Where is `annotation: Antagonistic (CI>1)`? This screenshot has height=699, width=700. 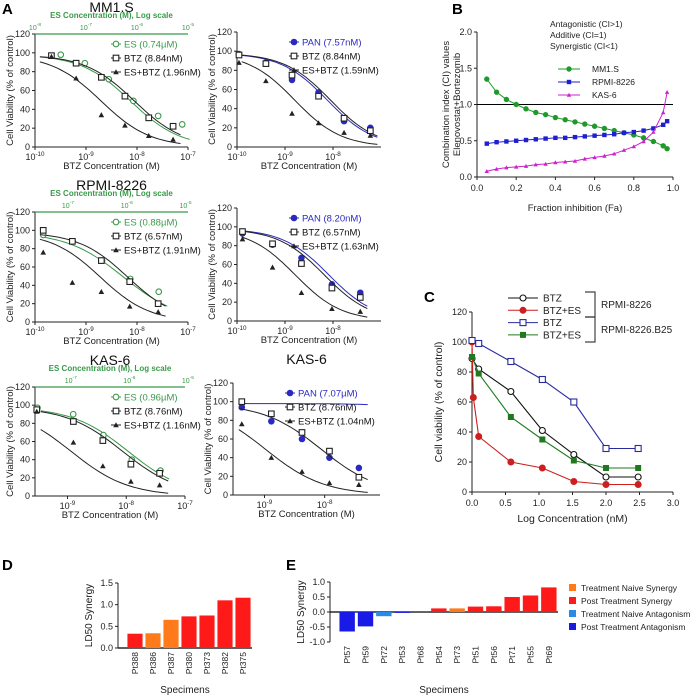 annotation: Antagonistic (CI>1) is located at coordinates (586, 24).